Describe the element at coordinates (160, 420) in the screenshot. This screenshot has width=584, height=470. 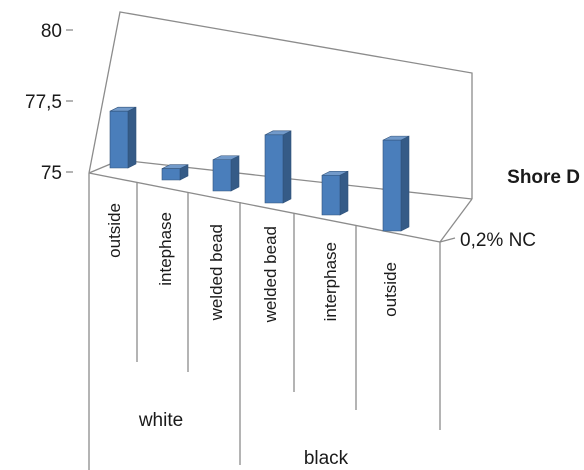
I see `group-label-white: white` at that location.